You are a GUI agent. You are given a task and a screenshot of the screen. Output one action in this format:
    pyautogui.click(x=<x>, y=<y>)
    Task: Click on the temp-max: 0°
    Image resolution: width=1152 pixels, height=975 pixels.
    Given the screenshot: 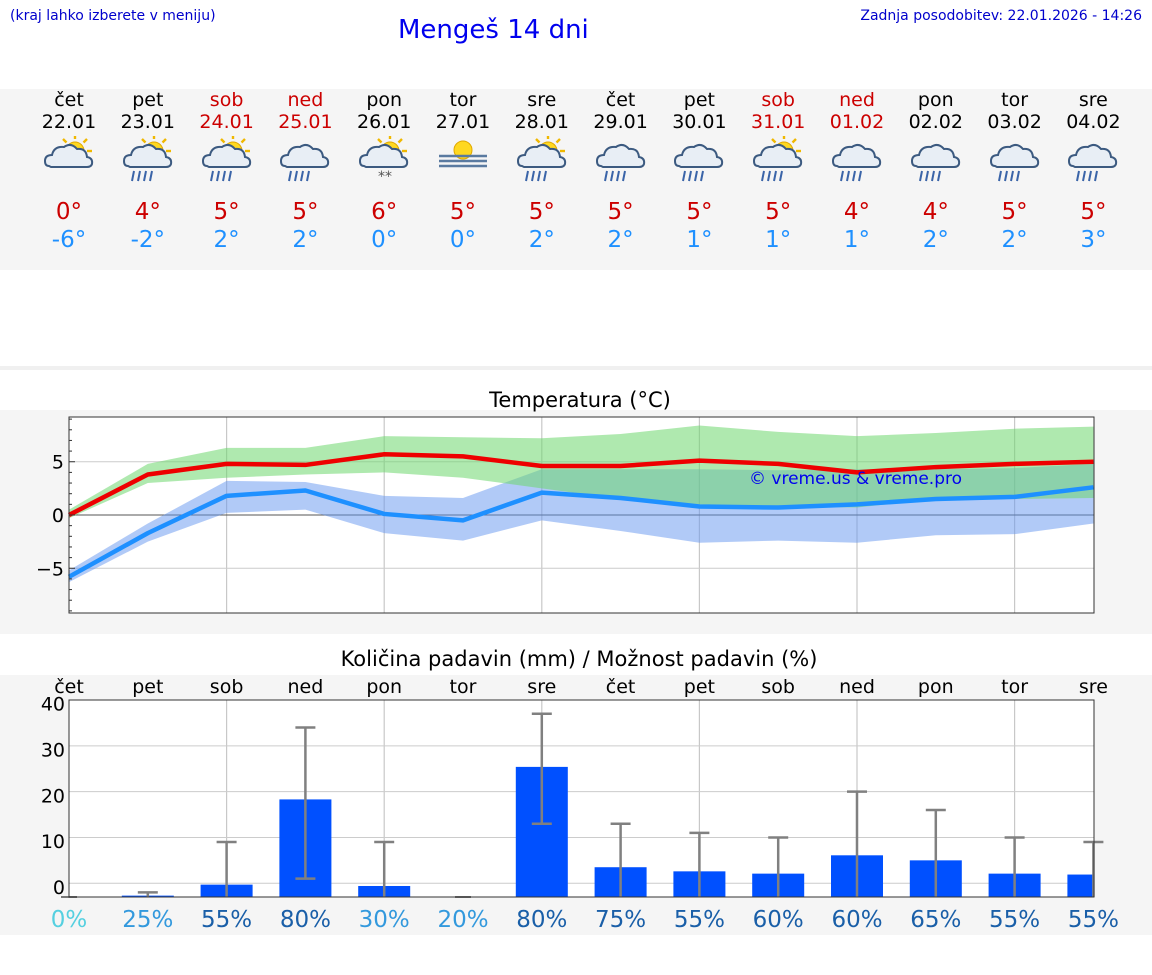 What is the action you would take?
    pyautogui.click(x=69, y=212)
    